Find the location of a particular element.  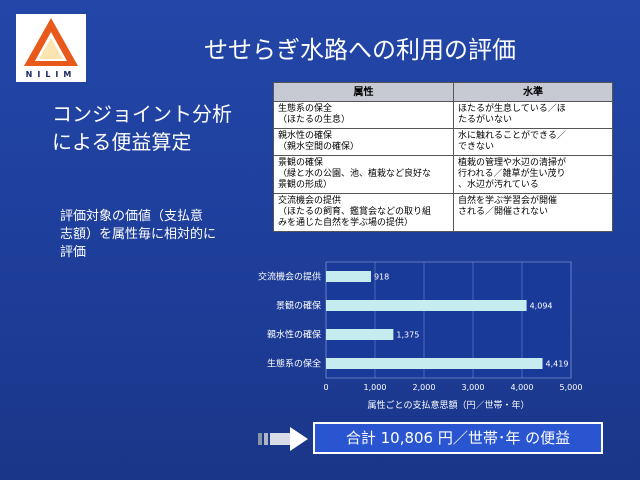

table-row: 親水性の確保 （親水空間の確保） 水に触れることができる／ できない is located at coordinates (443, 142).